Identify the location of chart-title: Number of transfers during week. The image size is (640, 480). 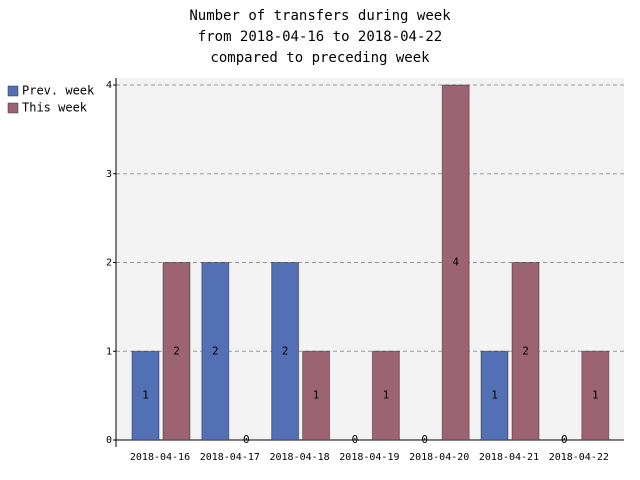
(320, 16).